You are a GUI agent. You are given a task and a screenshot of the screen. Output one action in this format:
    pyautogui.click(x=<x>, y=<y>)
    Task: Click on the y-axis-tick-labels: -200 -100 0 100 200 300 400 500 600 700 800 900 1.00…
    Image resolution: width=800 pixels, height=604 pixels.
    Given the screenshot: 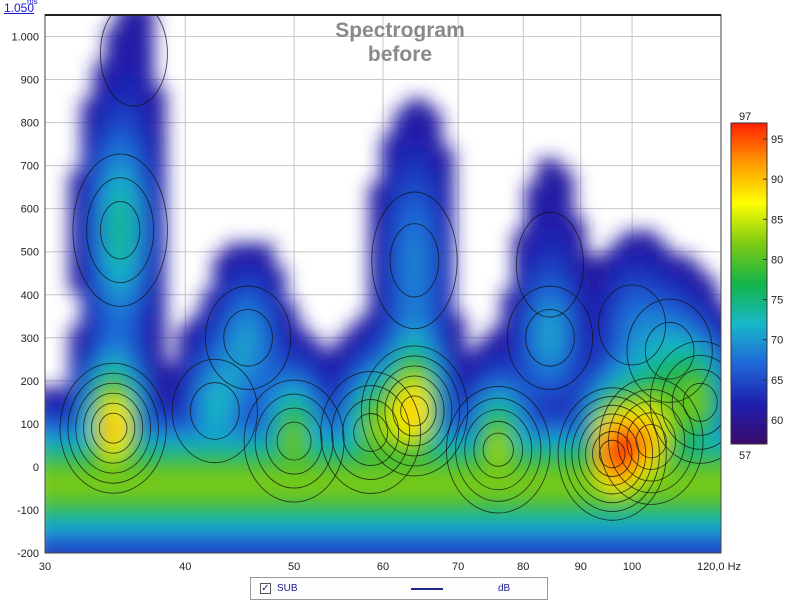 What is the action you would take?
    pyautogui.click(x=25, y=296)
    